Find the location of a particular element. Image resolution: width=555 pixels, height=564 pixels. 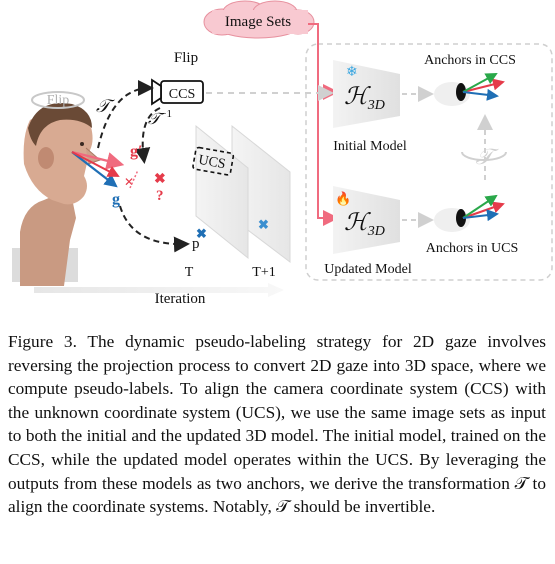

flip-label: Flip is located at coordinates (186, 58).